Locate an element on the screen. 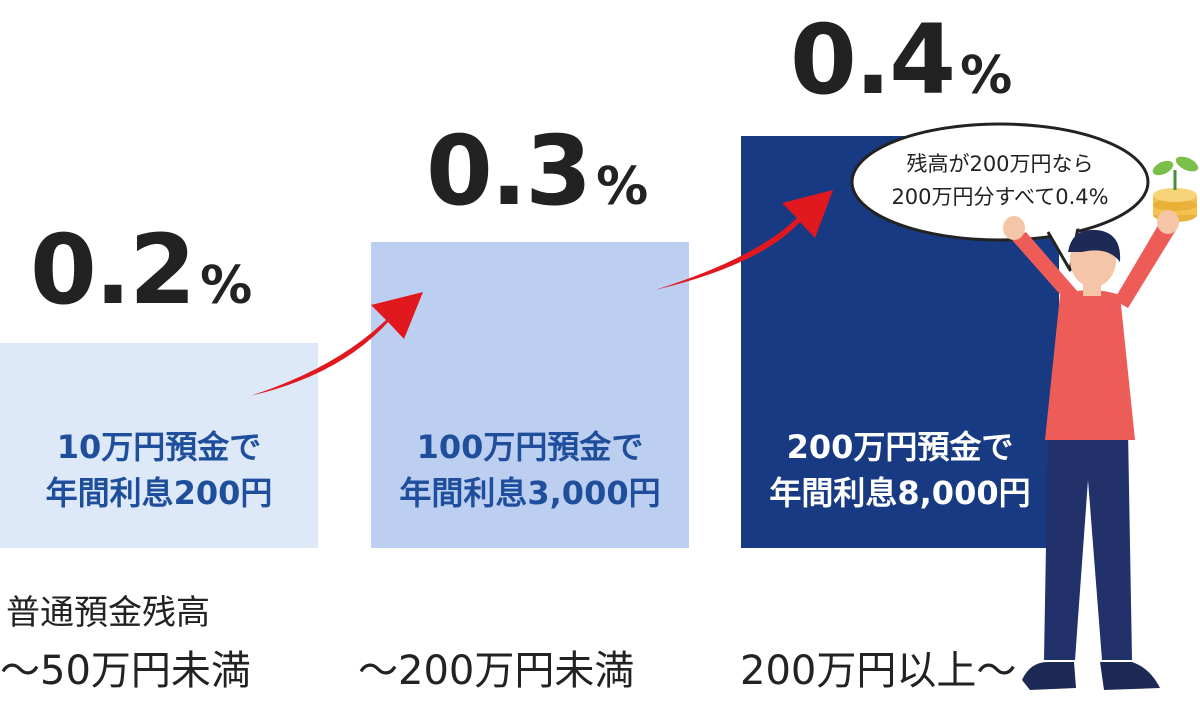  bubble-line-2: 200万円分すべて0.4% is located at coordinates (1000, 197).